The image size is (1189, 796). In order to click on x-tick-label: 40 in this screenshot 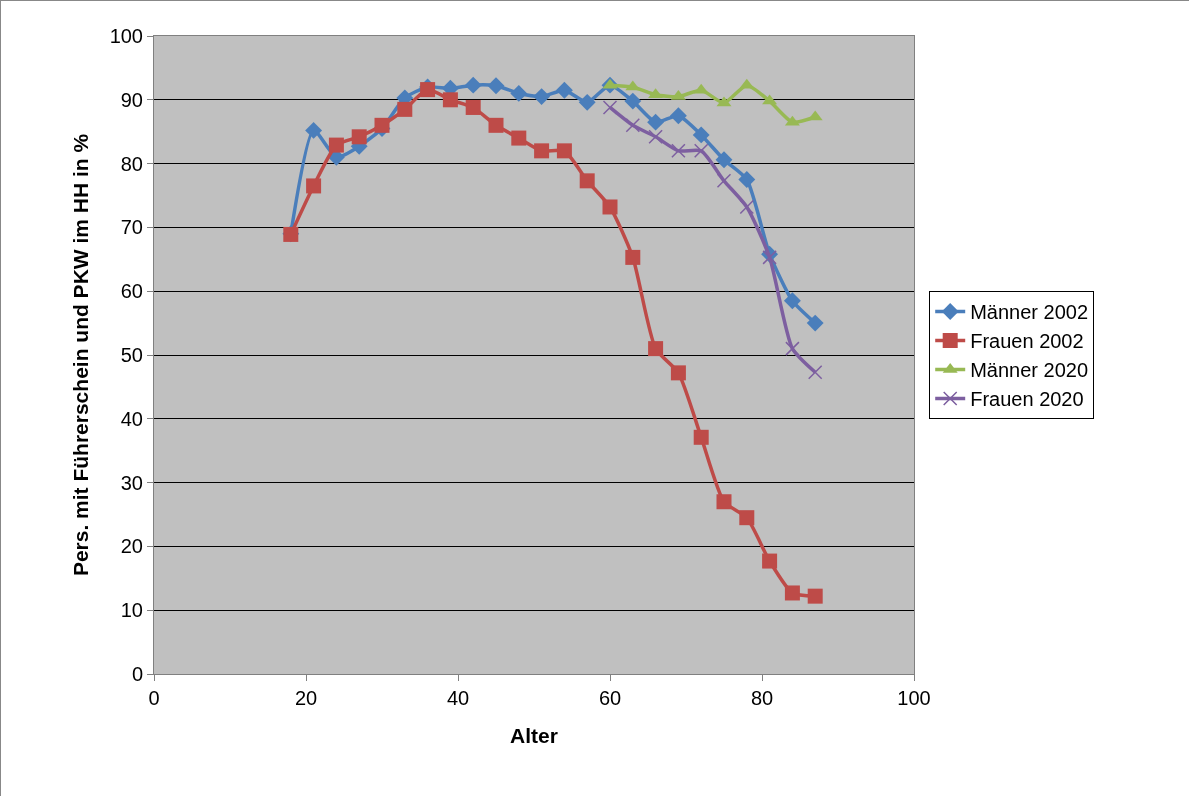, I will do `click(458, 698)`.